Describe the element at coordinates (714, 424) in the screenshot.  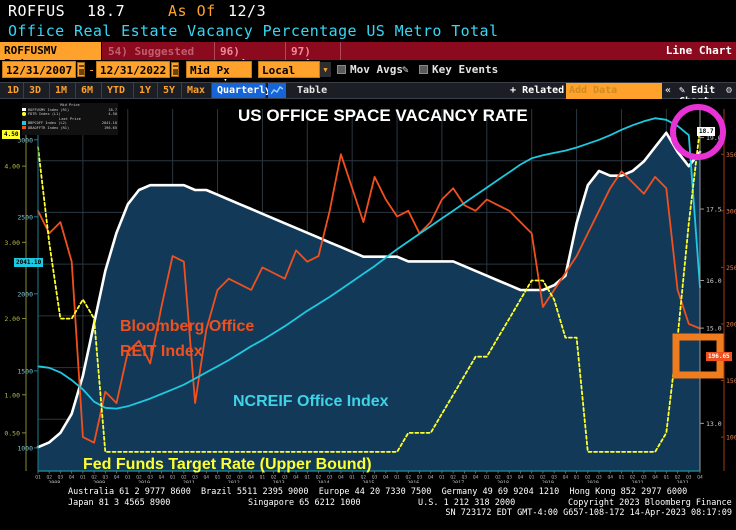
I see `tick-label-vacancy: 13.0` at that location.